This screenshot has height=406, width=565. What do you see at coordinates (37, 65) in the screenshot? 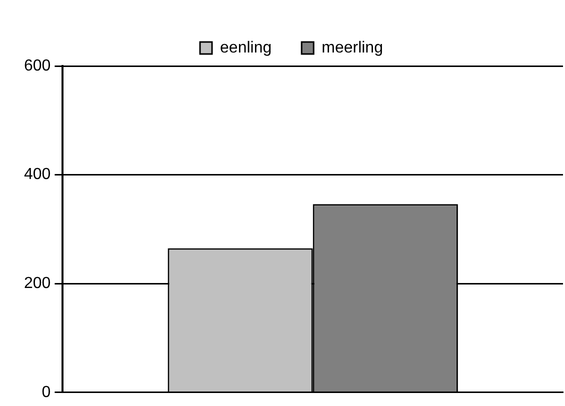
I see `y-tick-label: 600` at bounding box center [37, 65].